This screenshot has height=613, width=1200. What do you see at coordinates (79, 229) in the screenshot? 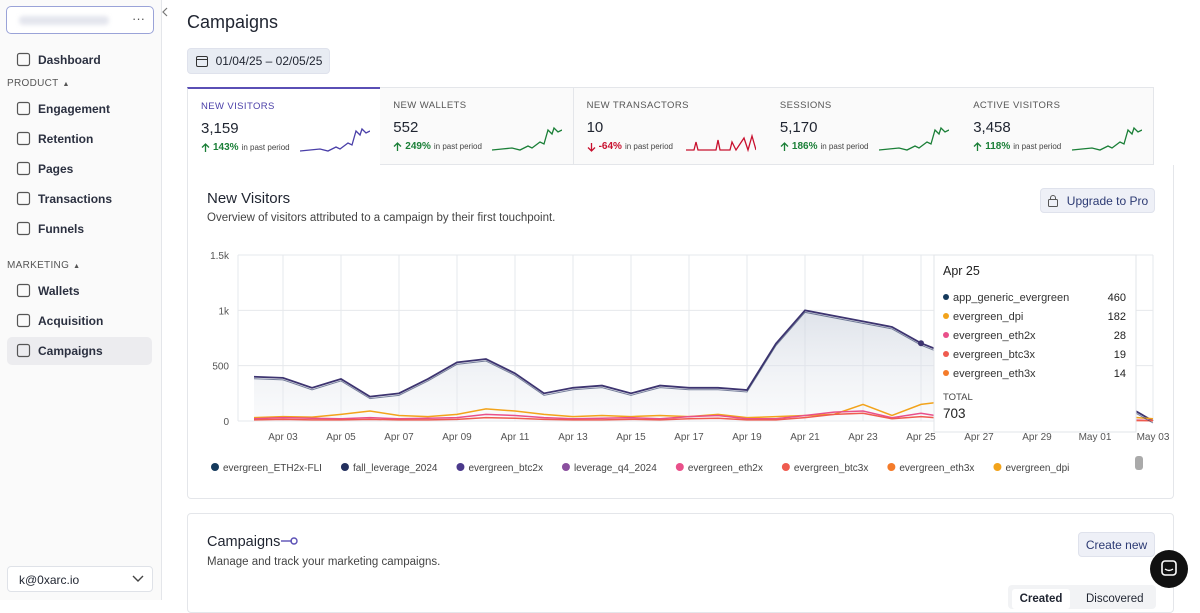
I see `nav-item: Funnels` at bounding box center [79, 229].